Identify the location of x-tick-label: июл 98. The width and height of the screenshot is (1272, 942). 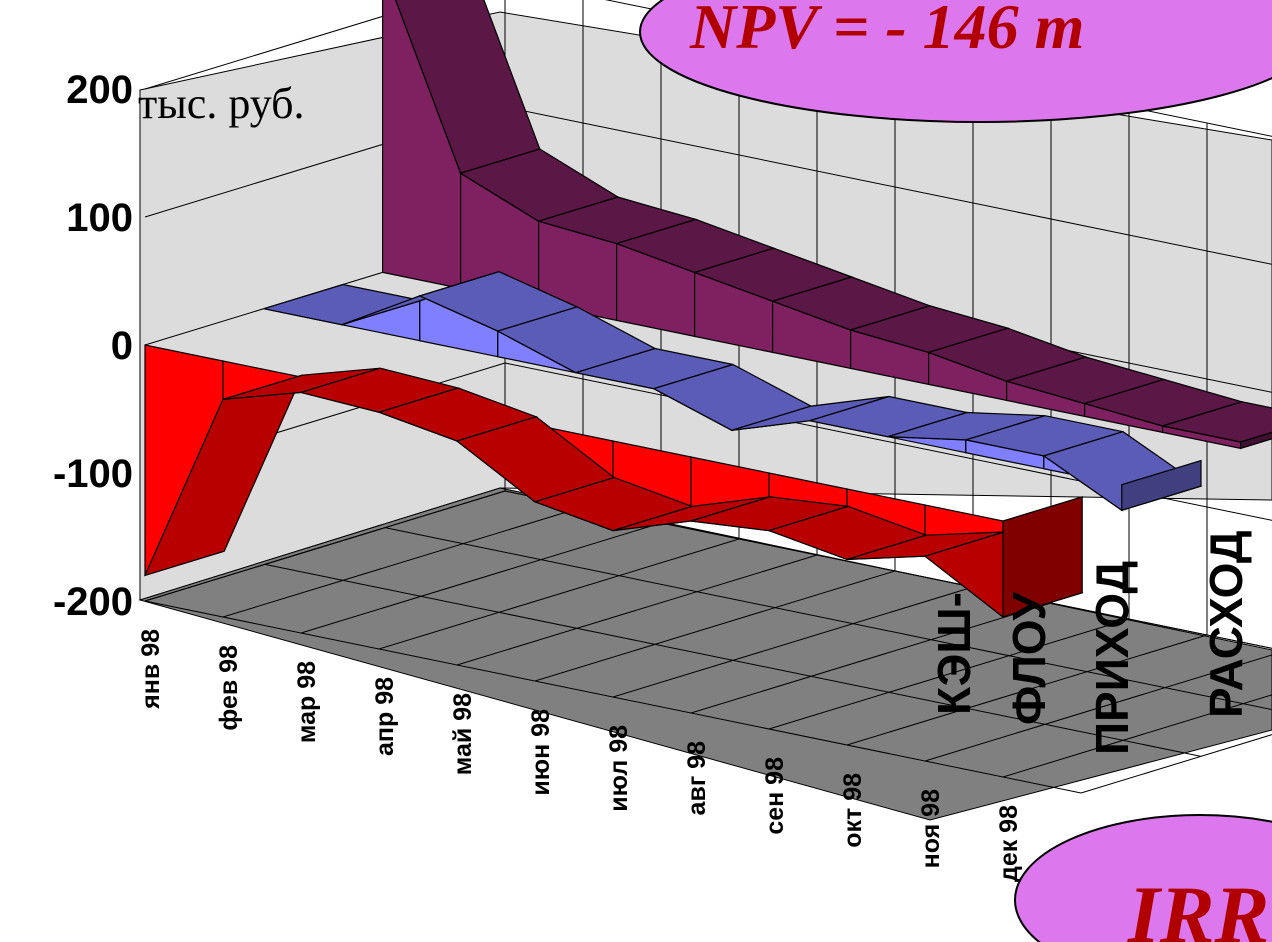
(619, 768).